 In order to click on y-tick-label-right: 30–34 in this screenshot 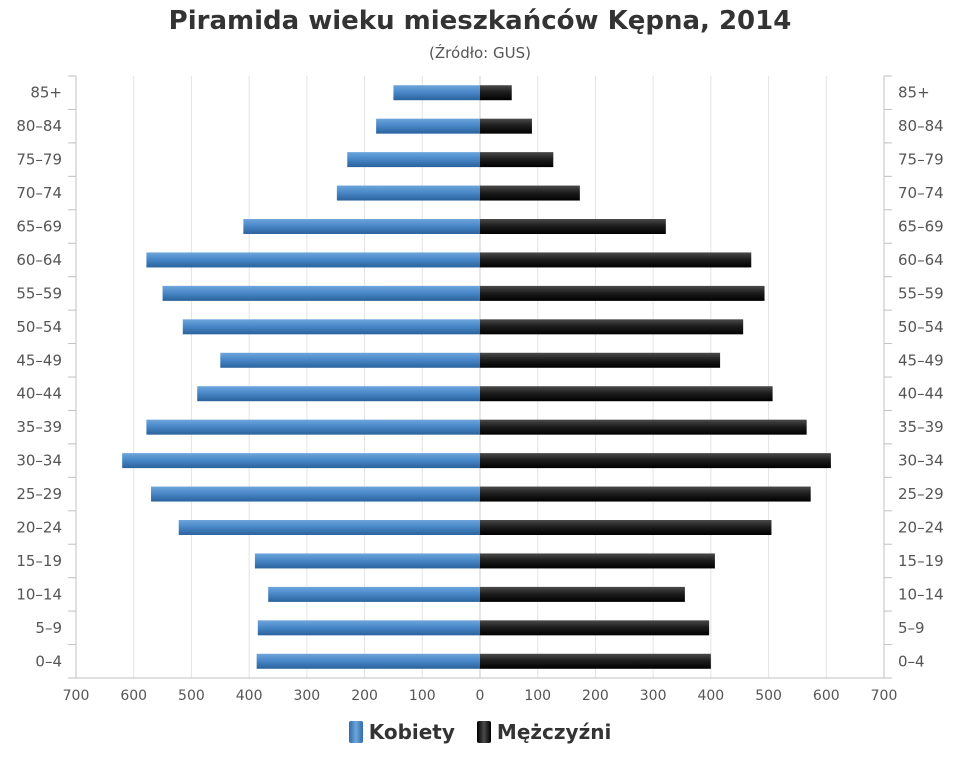, I will do `click(921, 461)`.